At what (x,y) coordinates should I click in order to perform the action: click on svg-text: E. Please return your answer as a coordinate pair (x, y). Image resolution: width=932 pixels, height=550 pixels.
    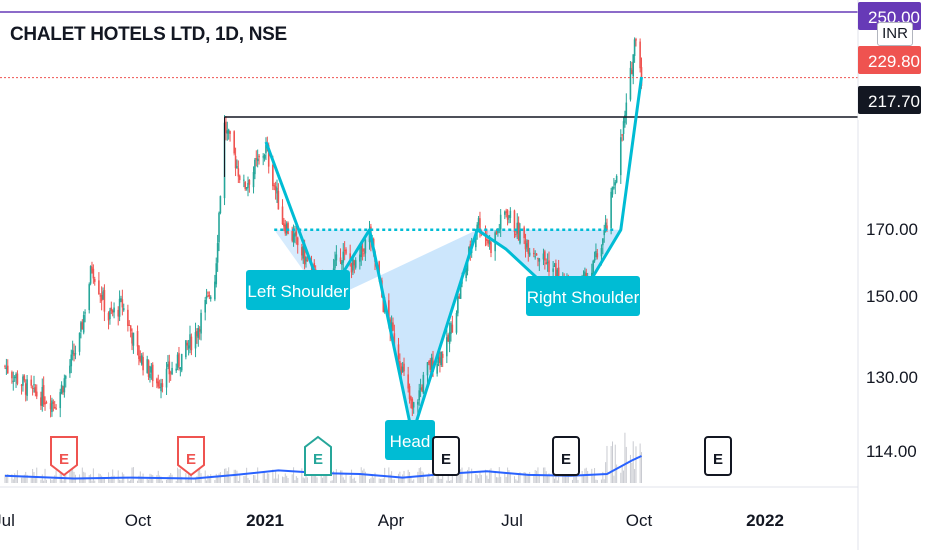
    Looking at the image, I should click on (718, 459).